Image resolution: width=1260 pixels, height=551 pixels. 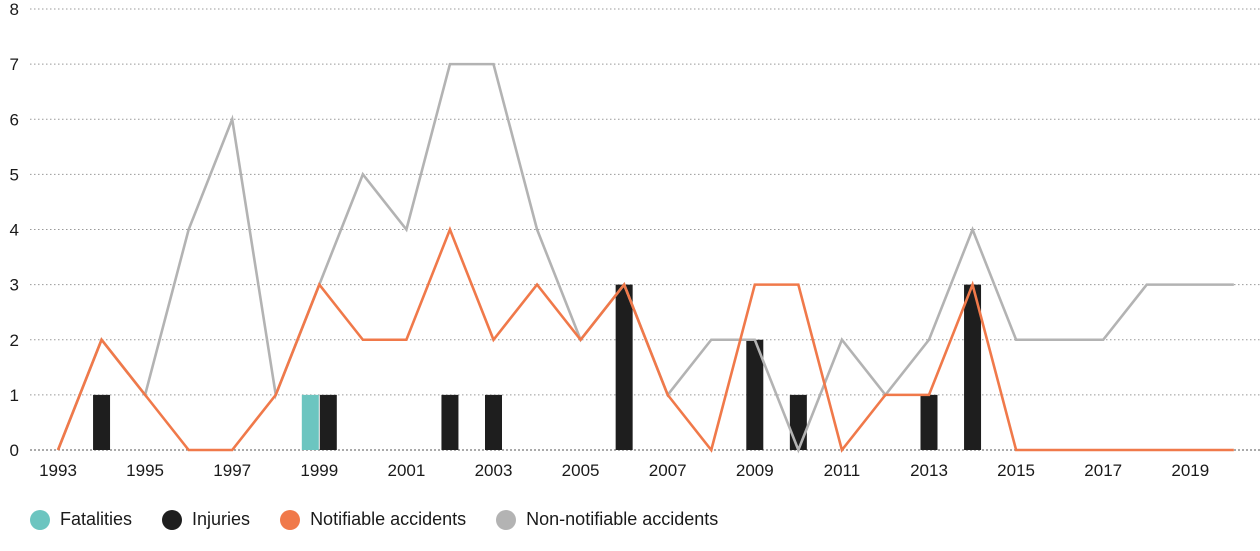 I want to click on legend-item-non-notifiable: Non-notifiable accidents, so click(x=607, y=519).